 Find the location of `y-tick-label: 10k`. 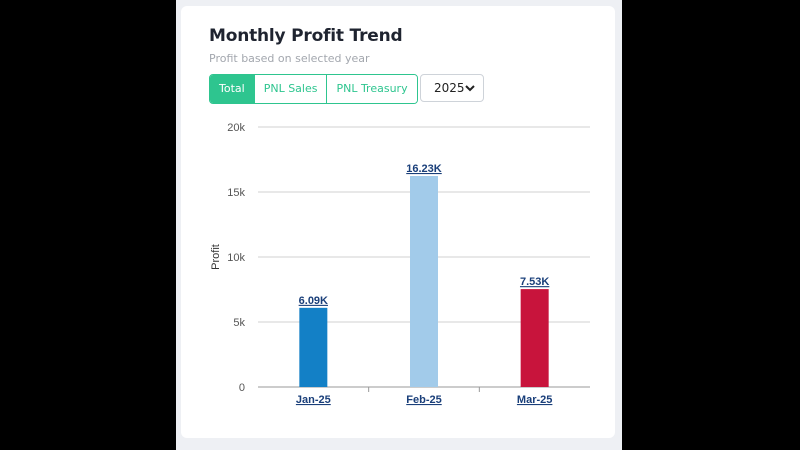

y-tick-label: 10k is located at coordinates (236, 258).